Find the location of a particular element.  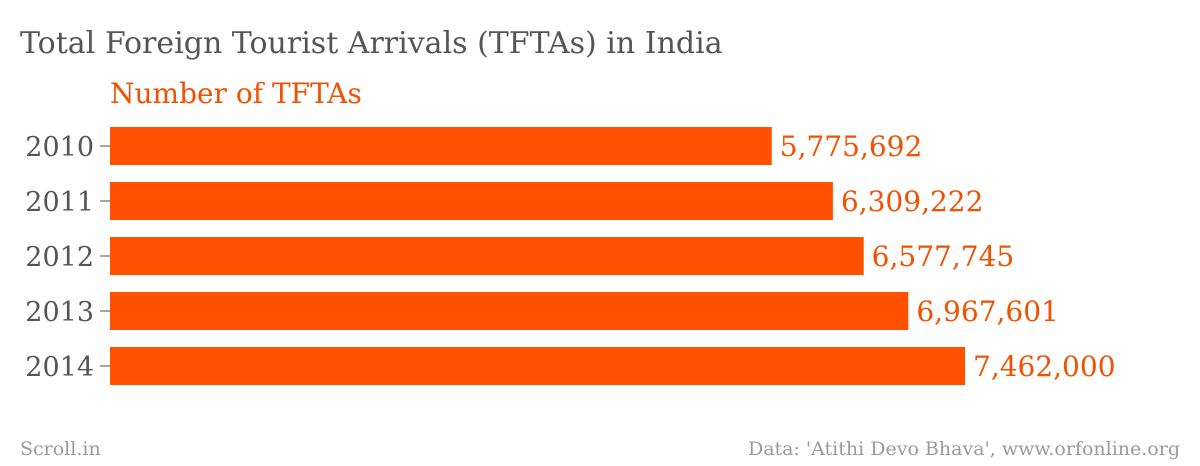

value-label: 6,577,745 is located at coordinates (943, 256).